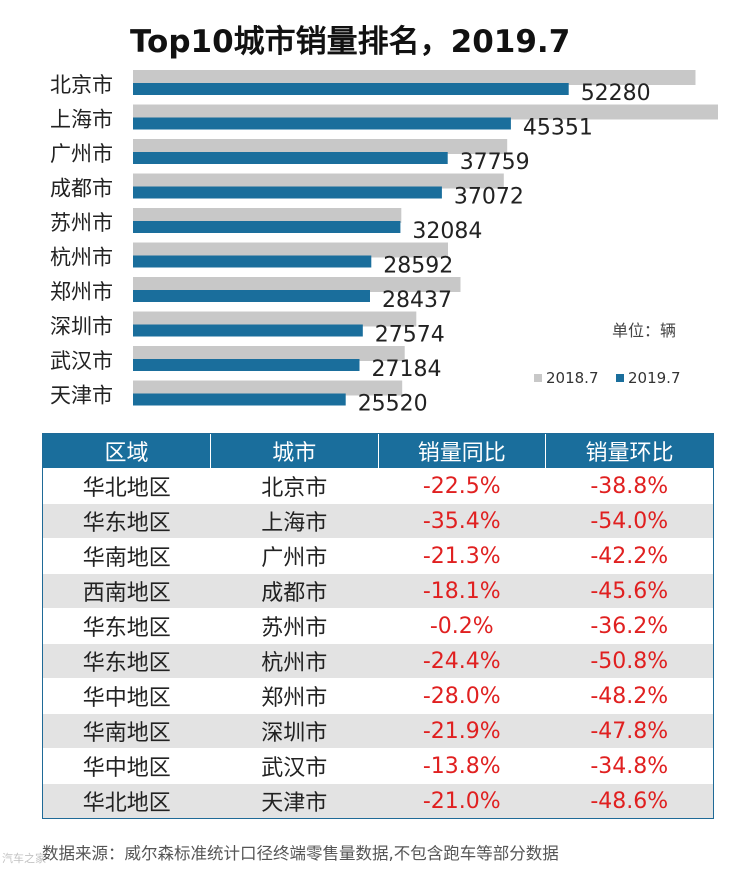 The image size is (741, 875). I want to click on data-label-2019: 45351, so click(558, 128).